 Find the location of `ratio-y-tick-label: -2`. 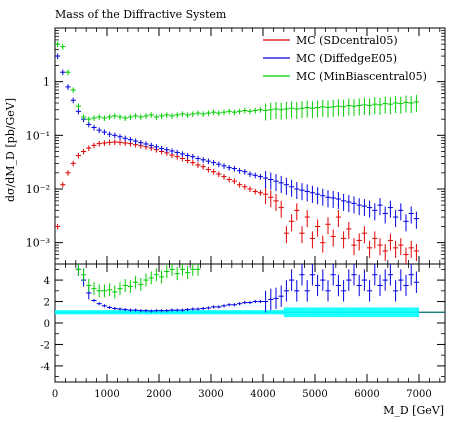

ratio-y-tick-label: -2 is located at coordinates (45, 345).